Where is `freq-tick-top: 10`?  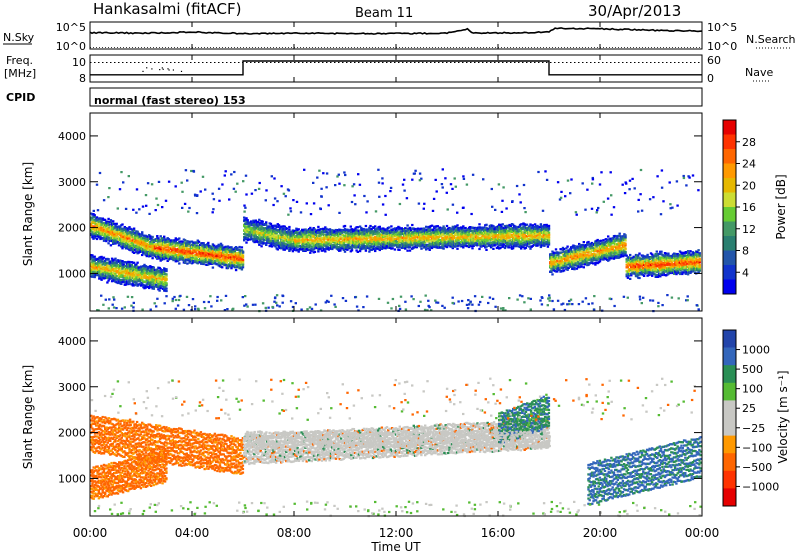 freq-tick-top: 10 is located at coordinates (79, 62).